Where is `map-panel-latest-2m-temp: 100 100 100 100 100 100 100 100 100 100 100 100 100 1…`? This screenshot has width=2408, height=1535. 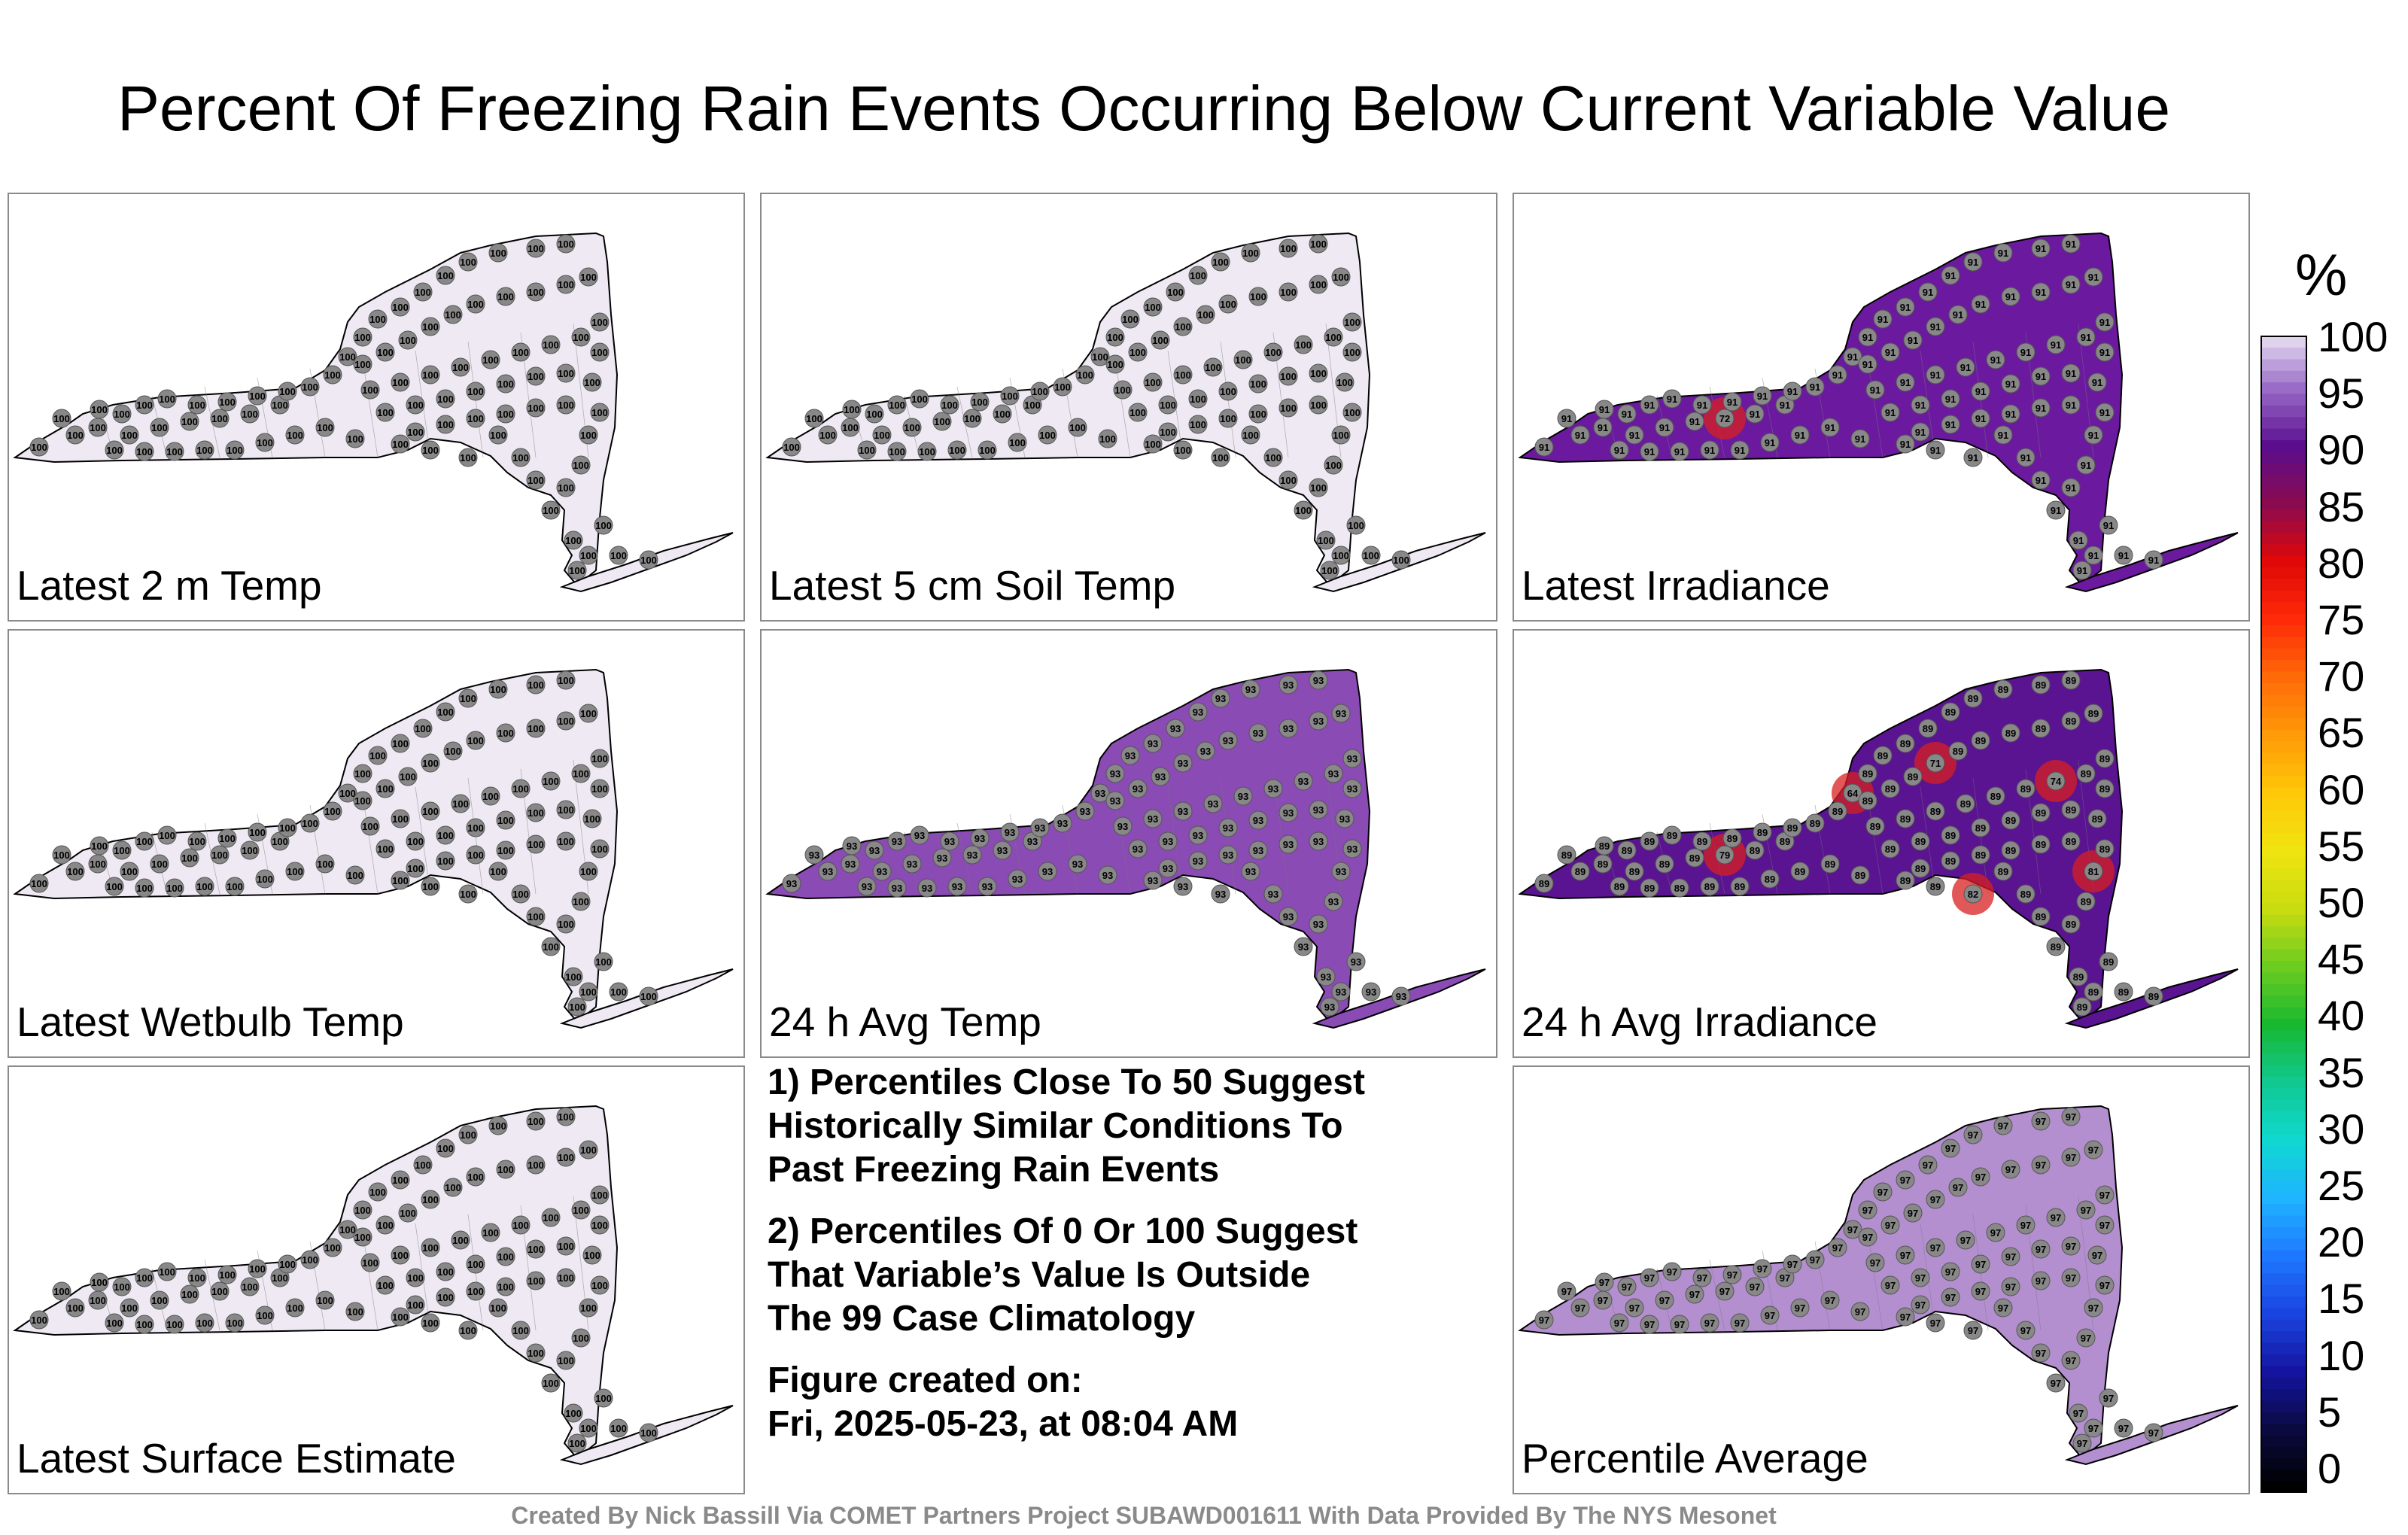
map-panel-latest-2m-temp: 100 100 100 100 100 100 100 100 100 100 100 100 100 1… is located at coordinates (376, 407).